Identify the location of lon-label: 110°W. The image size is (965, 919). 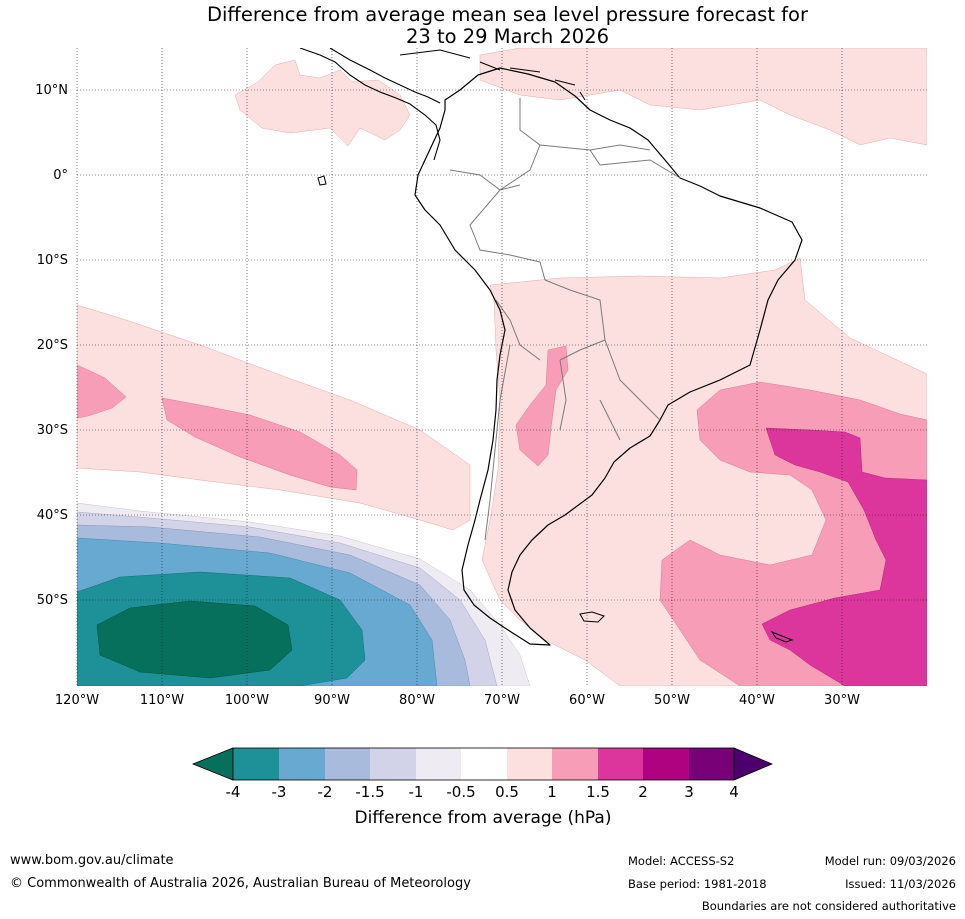
(162, 700).